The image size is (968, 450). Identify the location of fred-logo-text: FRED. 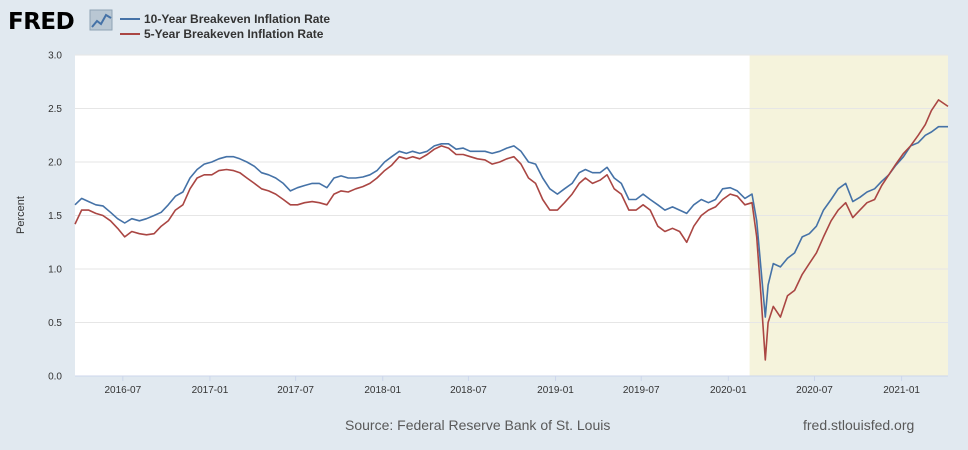
(41, 22).